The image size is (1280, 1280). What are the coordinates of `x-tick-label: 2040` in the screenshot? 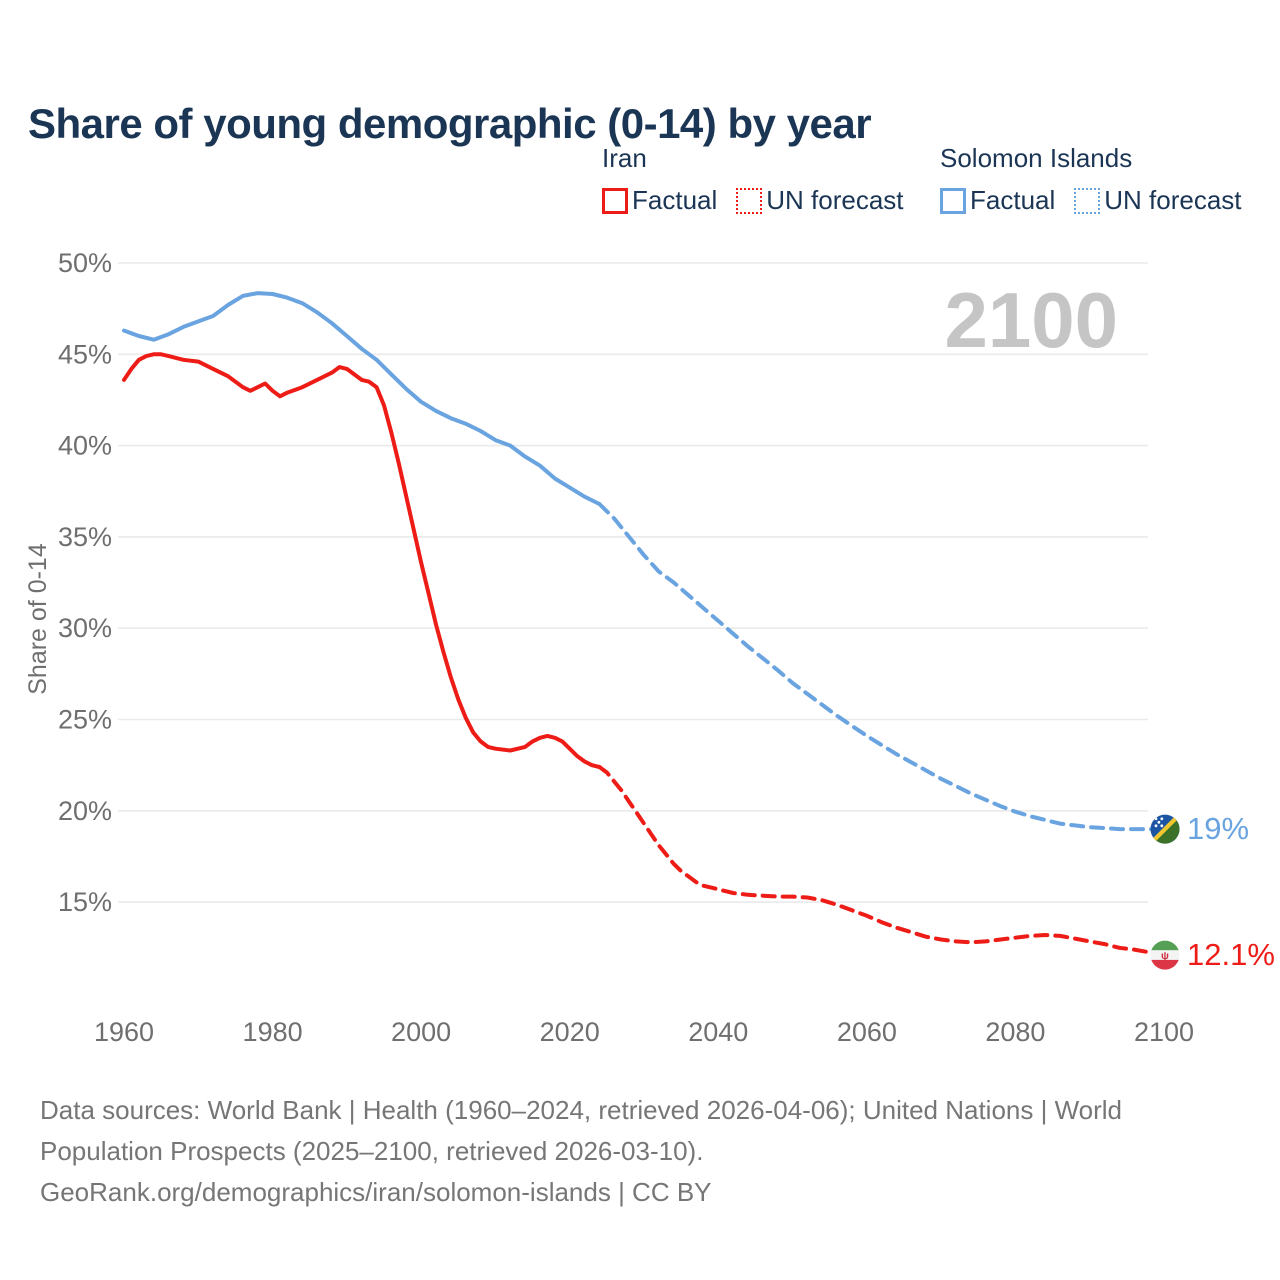 It's located at (718, 1032).